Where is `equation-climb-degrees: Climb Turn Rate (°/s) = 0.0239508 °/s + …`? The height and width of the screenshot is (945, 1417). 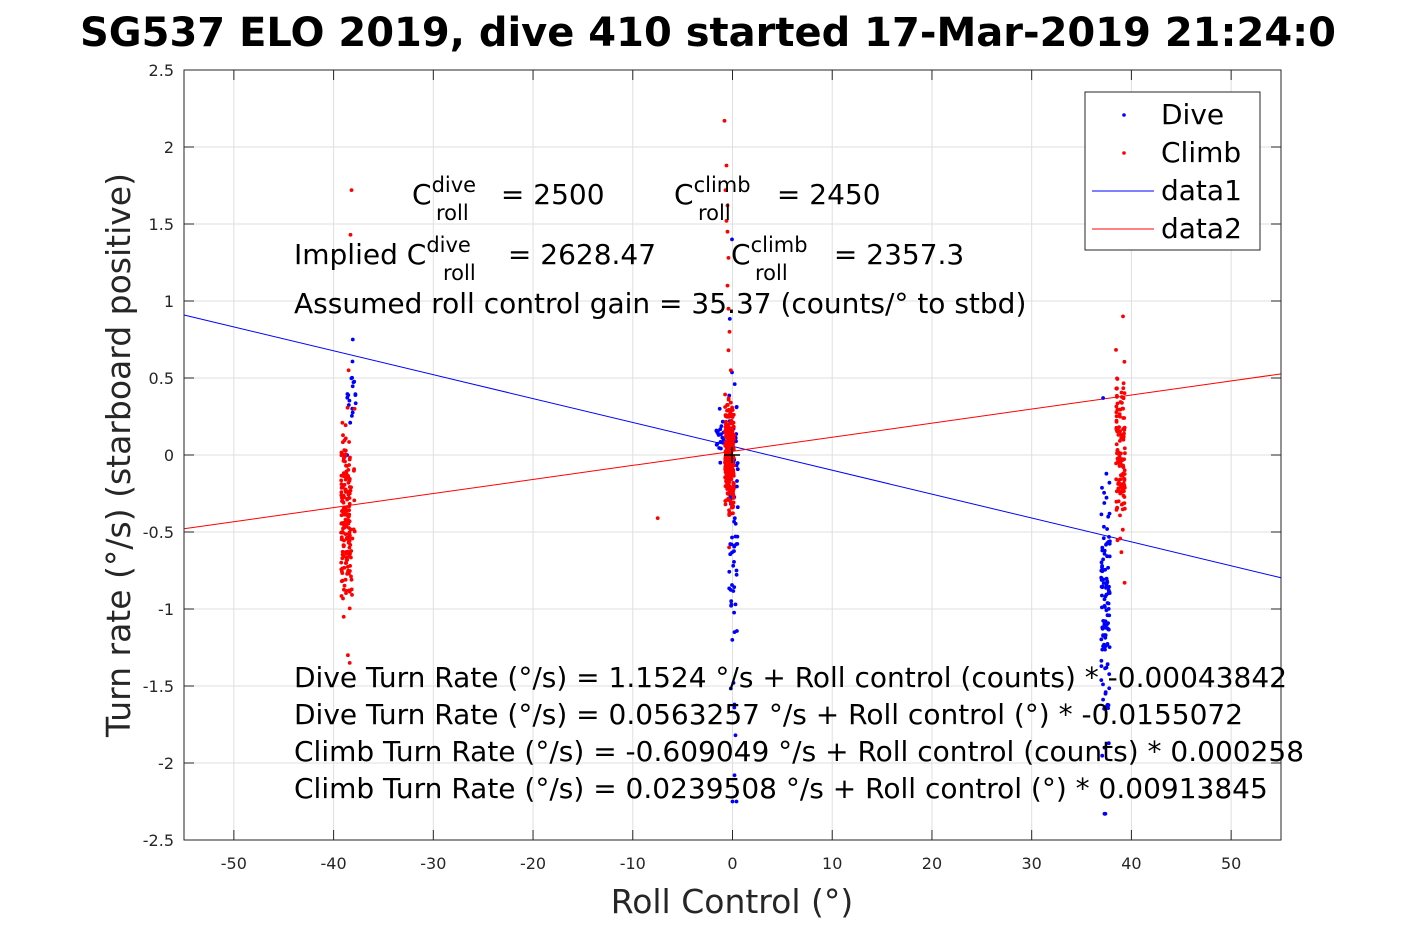
equation-climb-degrees: Climb Turn Rate (°/s) = 0.0239508 °/s + … is located at coordinates (781, 788).